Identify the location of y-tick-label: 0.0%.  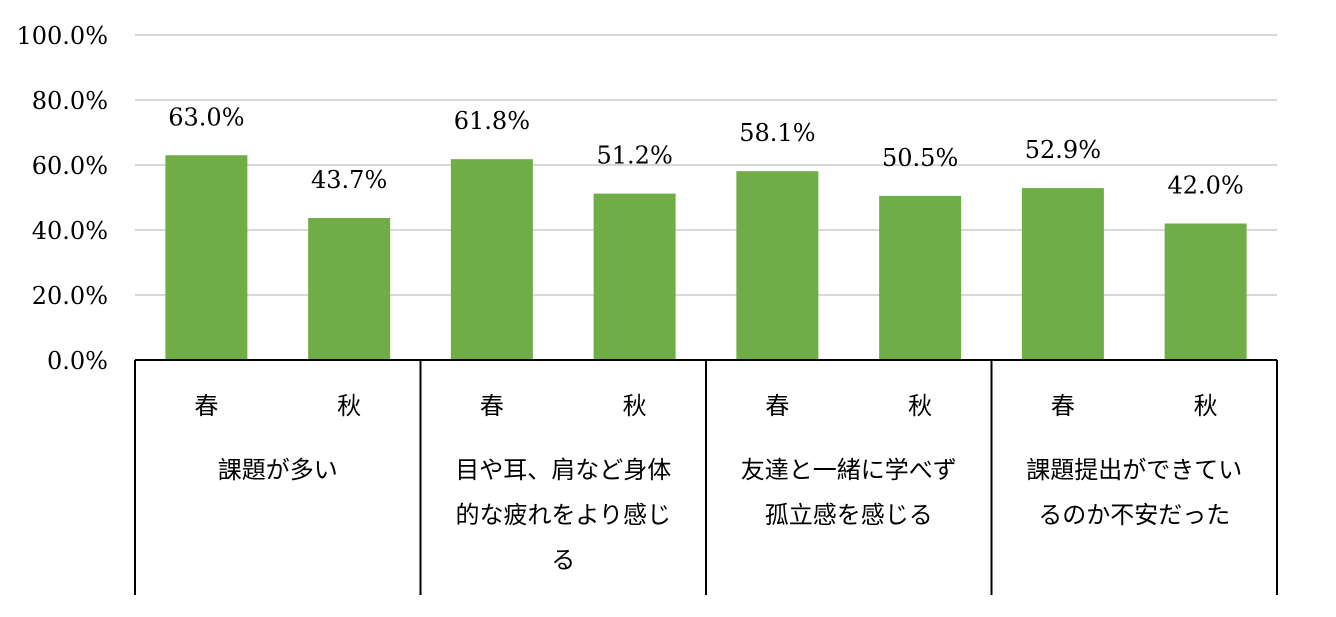
(77, 361).